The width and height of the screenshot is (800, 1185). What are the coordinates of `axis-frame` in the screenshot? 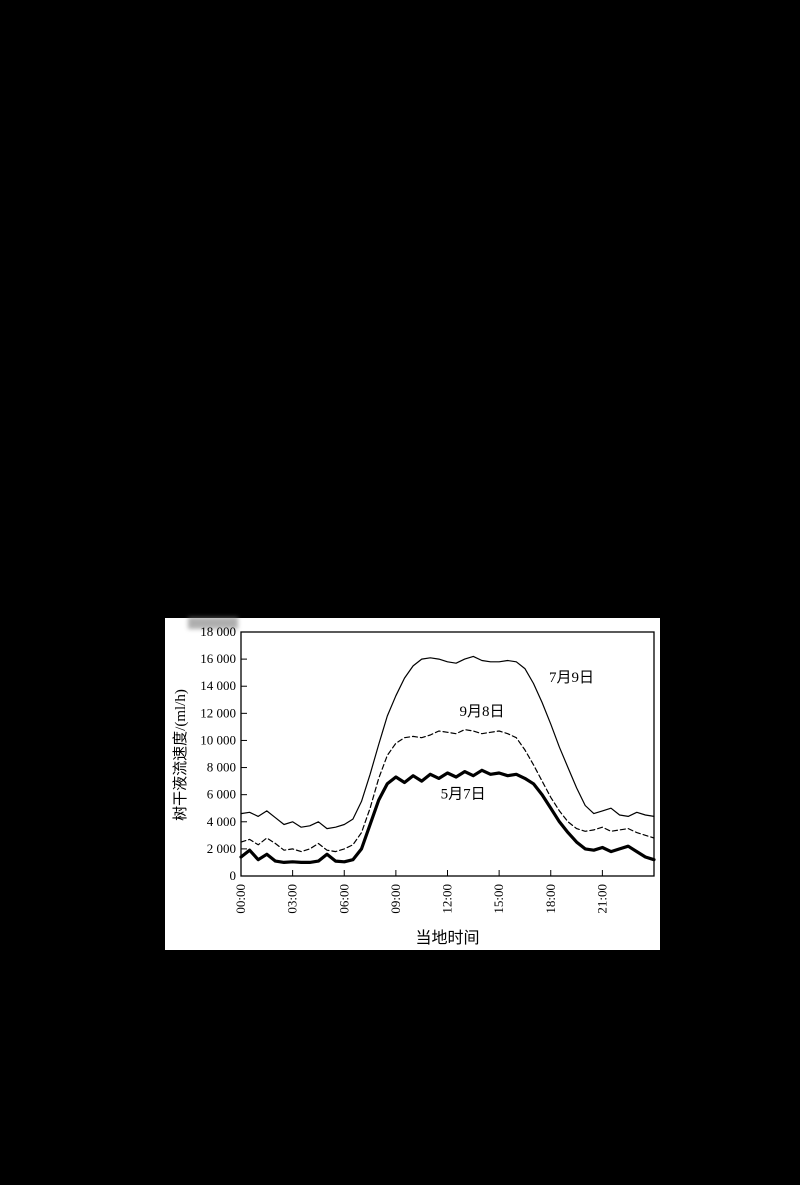 It's located at (447, 754).